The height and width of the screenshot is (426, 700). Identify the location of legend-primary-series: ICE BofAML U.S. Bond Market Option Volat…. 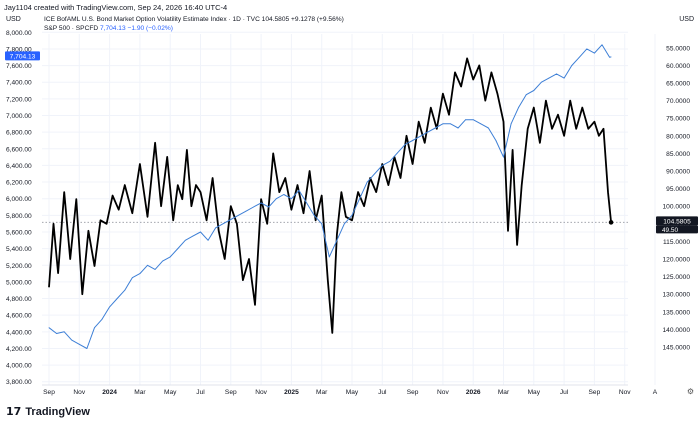
(194, 19).